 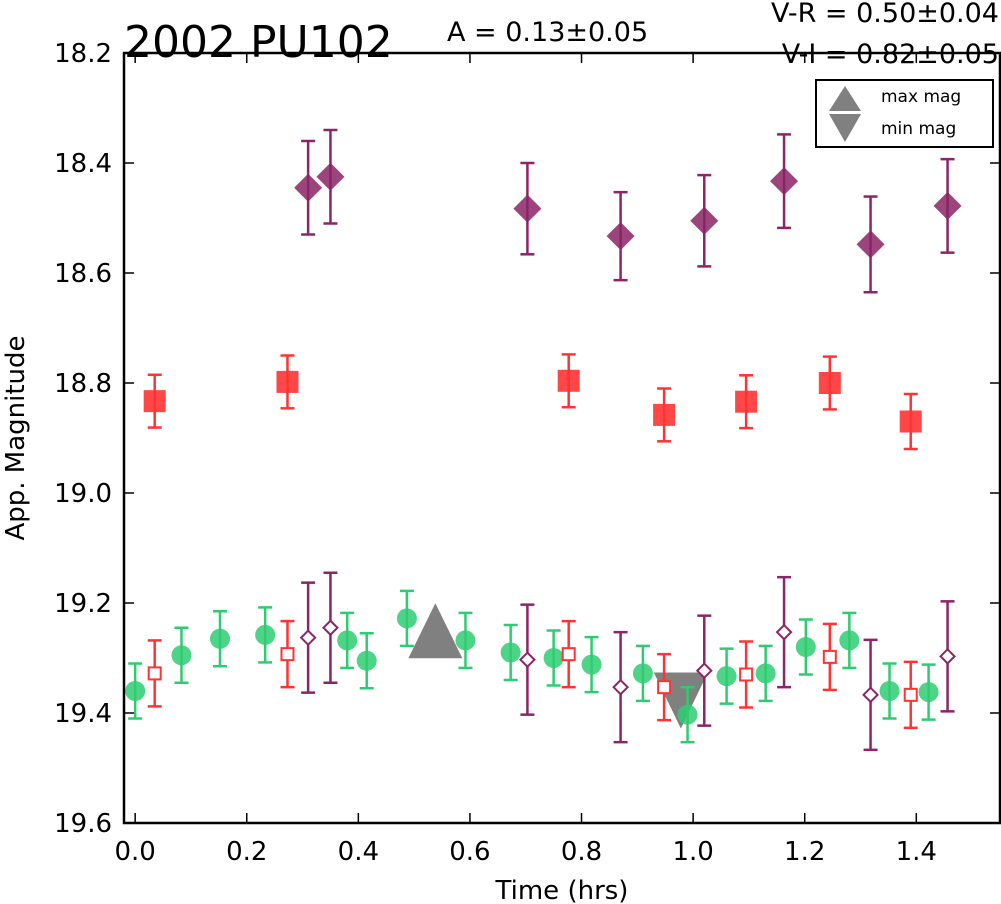 What do you see at coordinates (16, 437) in the screenshot?
I see `y-axis-label: App. Magnitude` at bounding box center [16, 437].